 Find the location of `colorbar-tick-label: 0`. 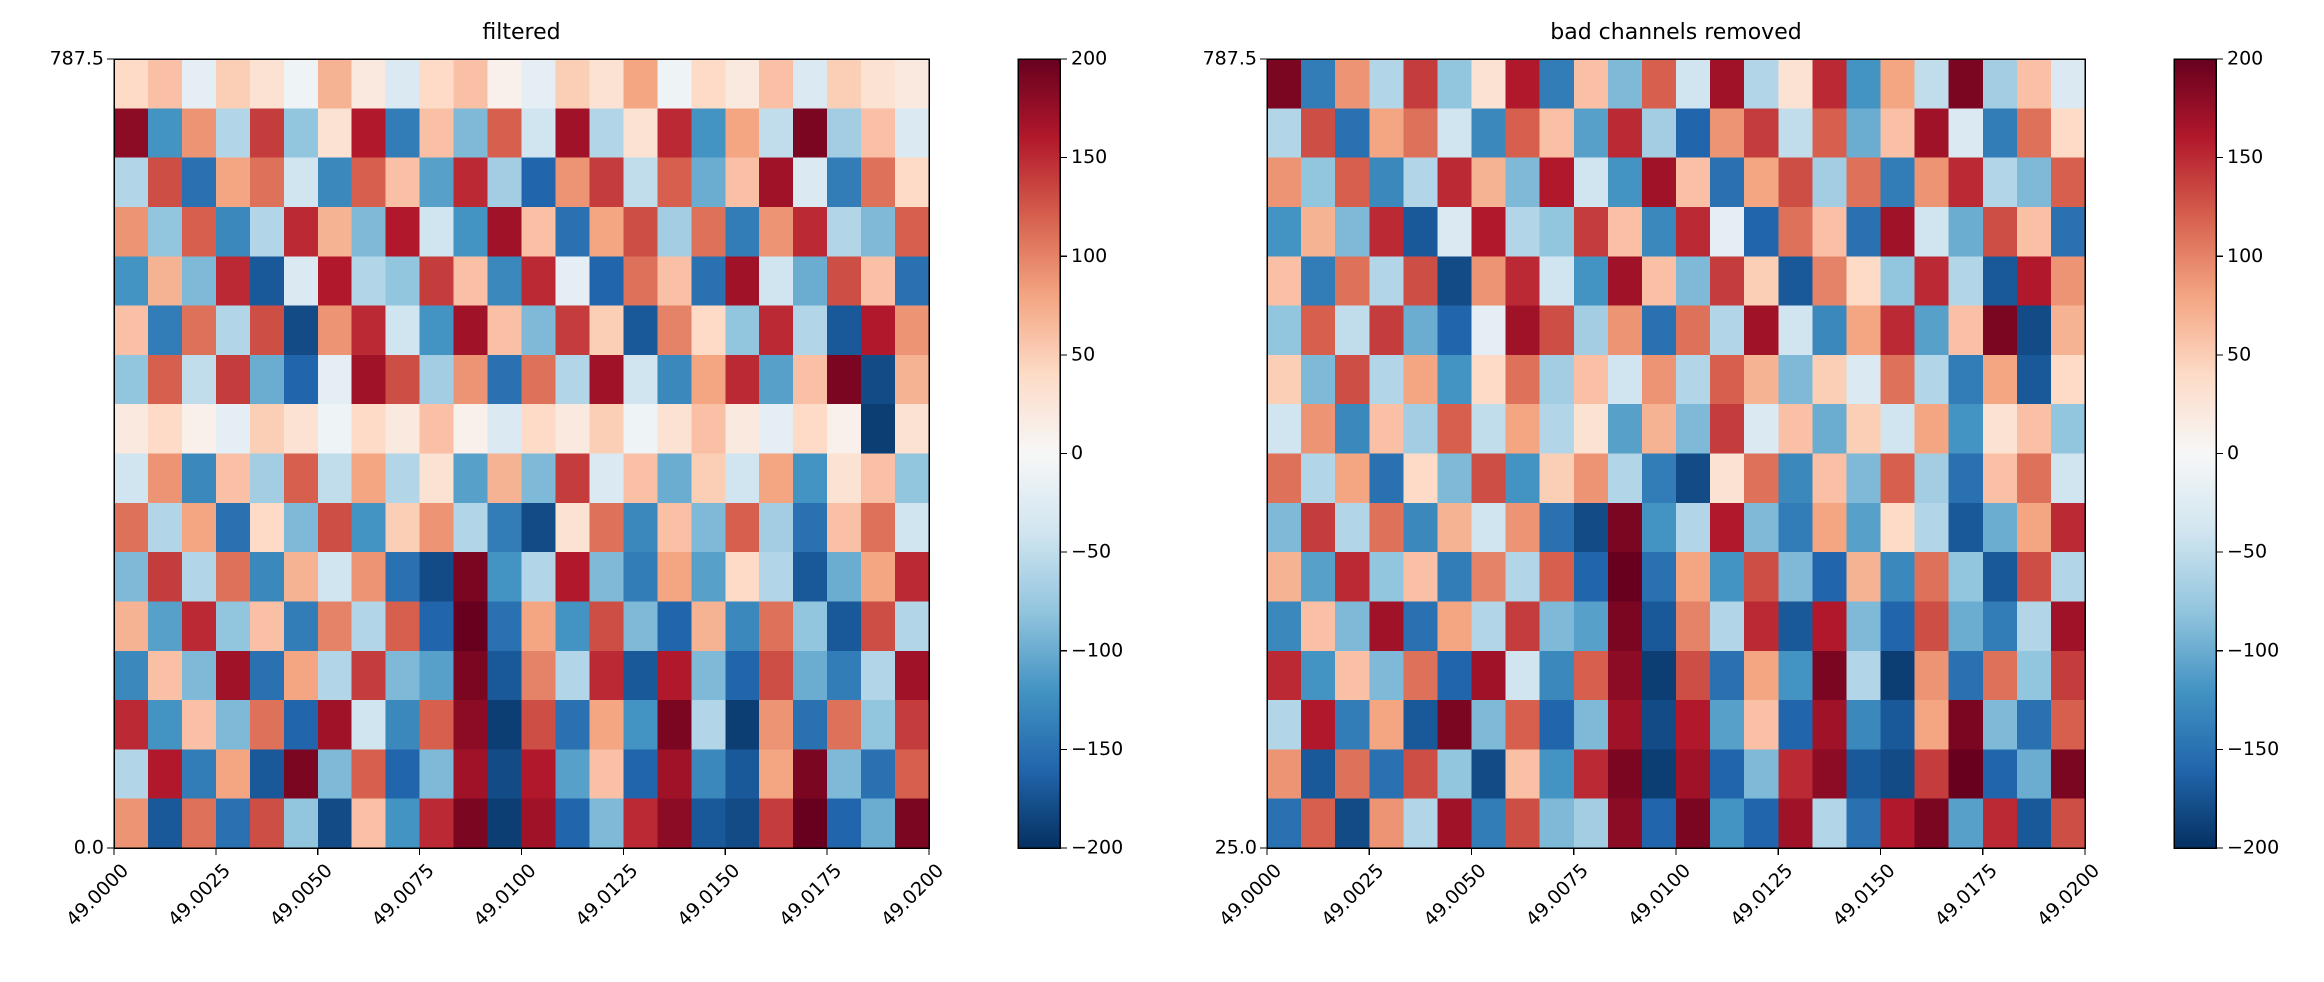

colorbar-tick-label: 0 is located at coordinates (2233, 453).